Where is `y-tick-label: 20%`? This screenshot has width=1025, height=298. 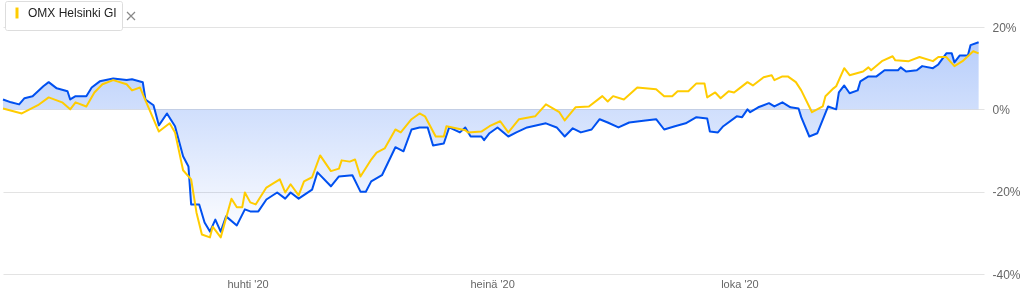
y-tick-label: 20% is located at coordinates (1004, 27).